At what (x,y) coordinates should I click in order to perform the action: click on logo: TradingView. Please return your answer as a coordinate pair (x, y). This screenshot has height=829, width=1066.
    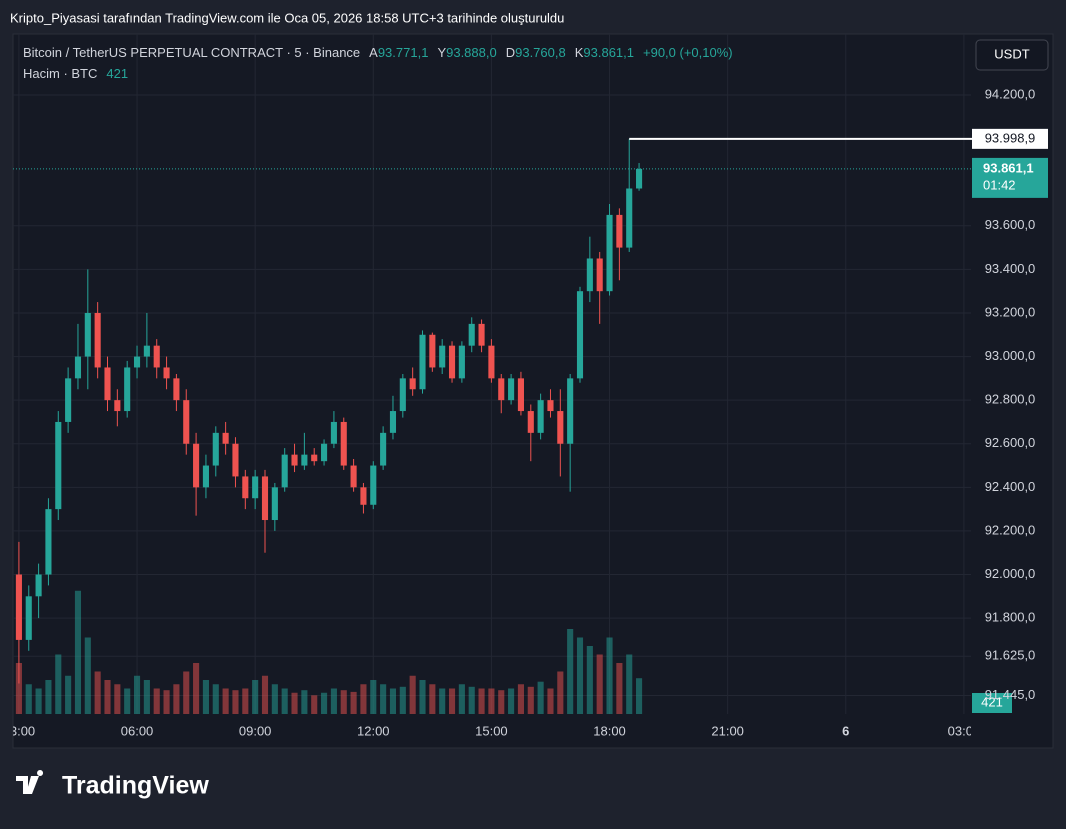
    Looking at the image, I should click on (112, 785).